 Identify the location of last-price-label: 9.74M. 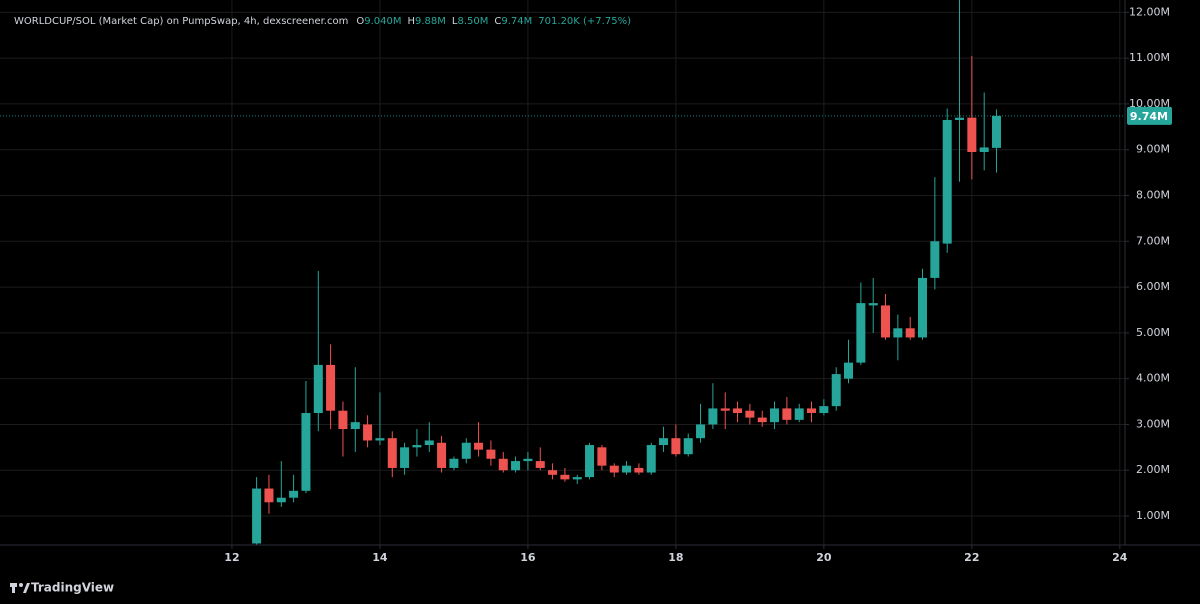
(1149, 116).